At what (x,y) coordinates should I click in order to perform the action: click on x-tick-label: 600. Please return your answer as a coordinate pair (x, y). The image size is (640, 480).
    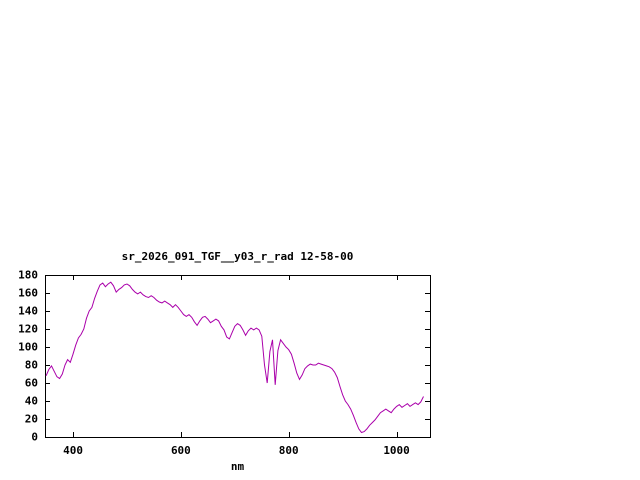
    Looking at the image, I should click on (180, 450).